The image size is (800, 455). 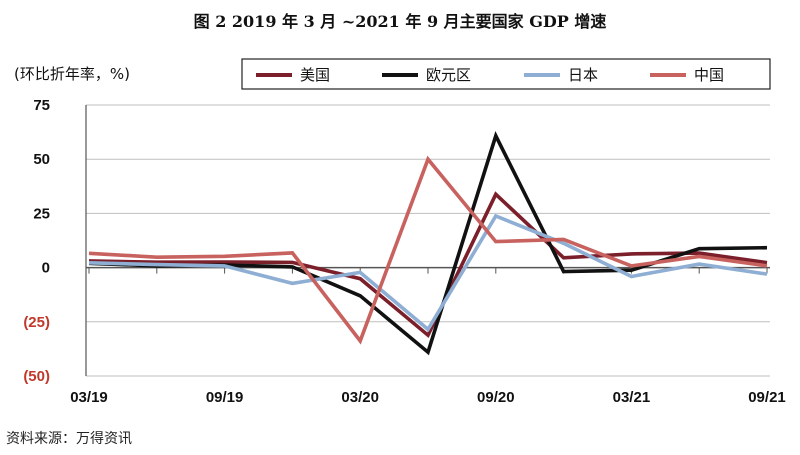 What do you see at coordinates (46, 268) in the screenshot?
I see `y-tick-label: 0` at bounding box center [46, 268].